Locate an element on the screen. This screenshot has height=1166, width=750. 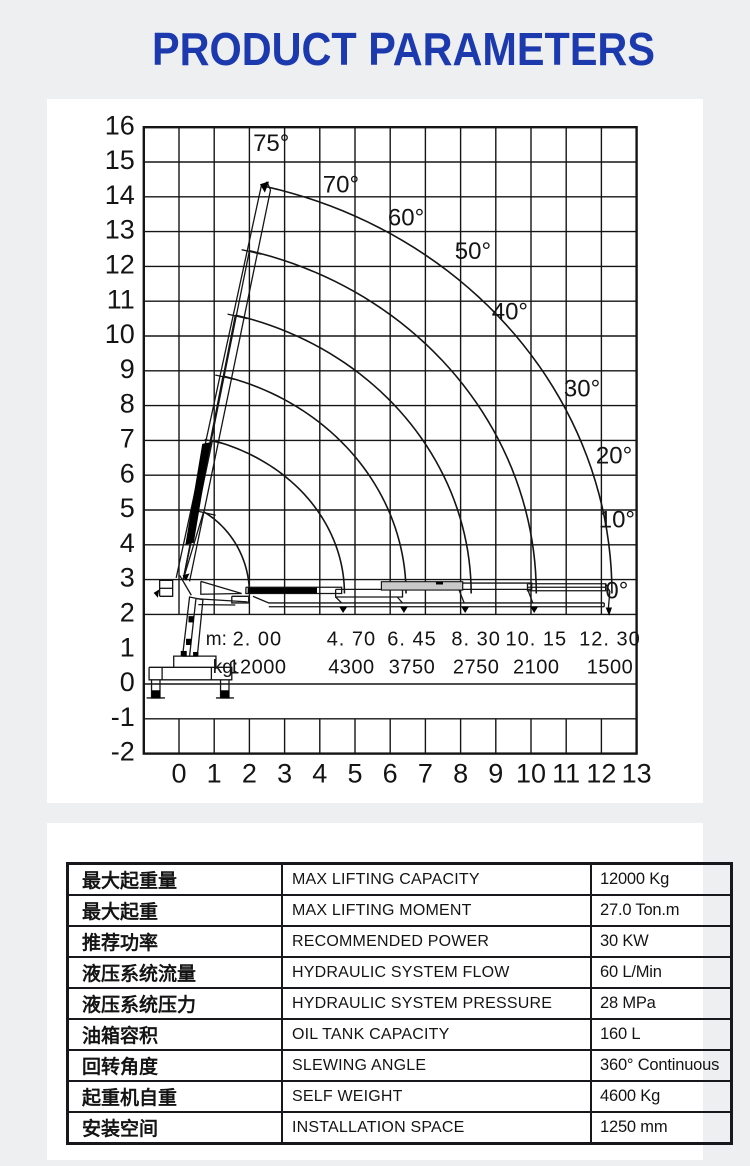
svg-text: 10. 15 is located at coordinates (536, 639).